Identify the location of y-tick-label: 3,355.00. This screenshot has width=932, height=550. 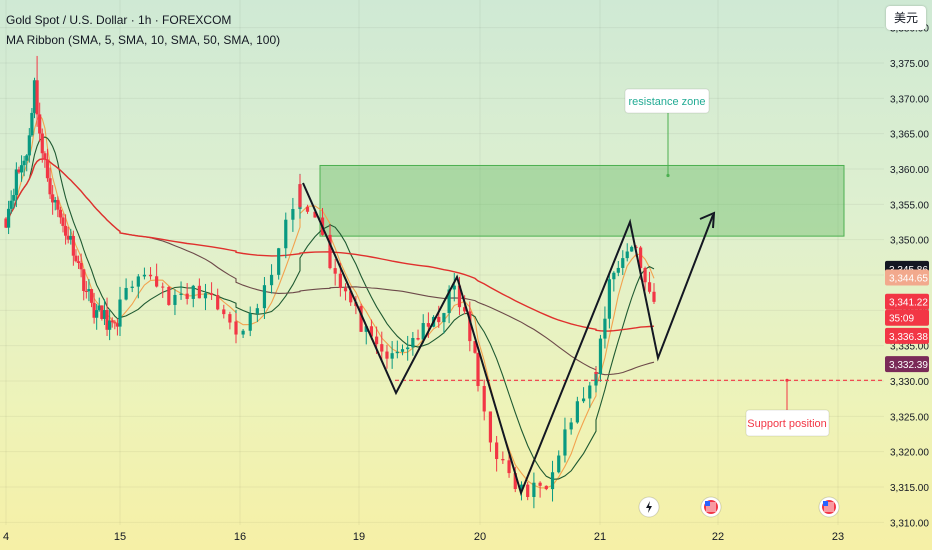
(909, 205).